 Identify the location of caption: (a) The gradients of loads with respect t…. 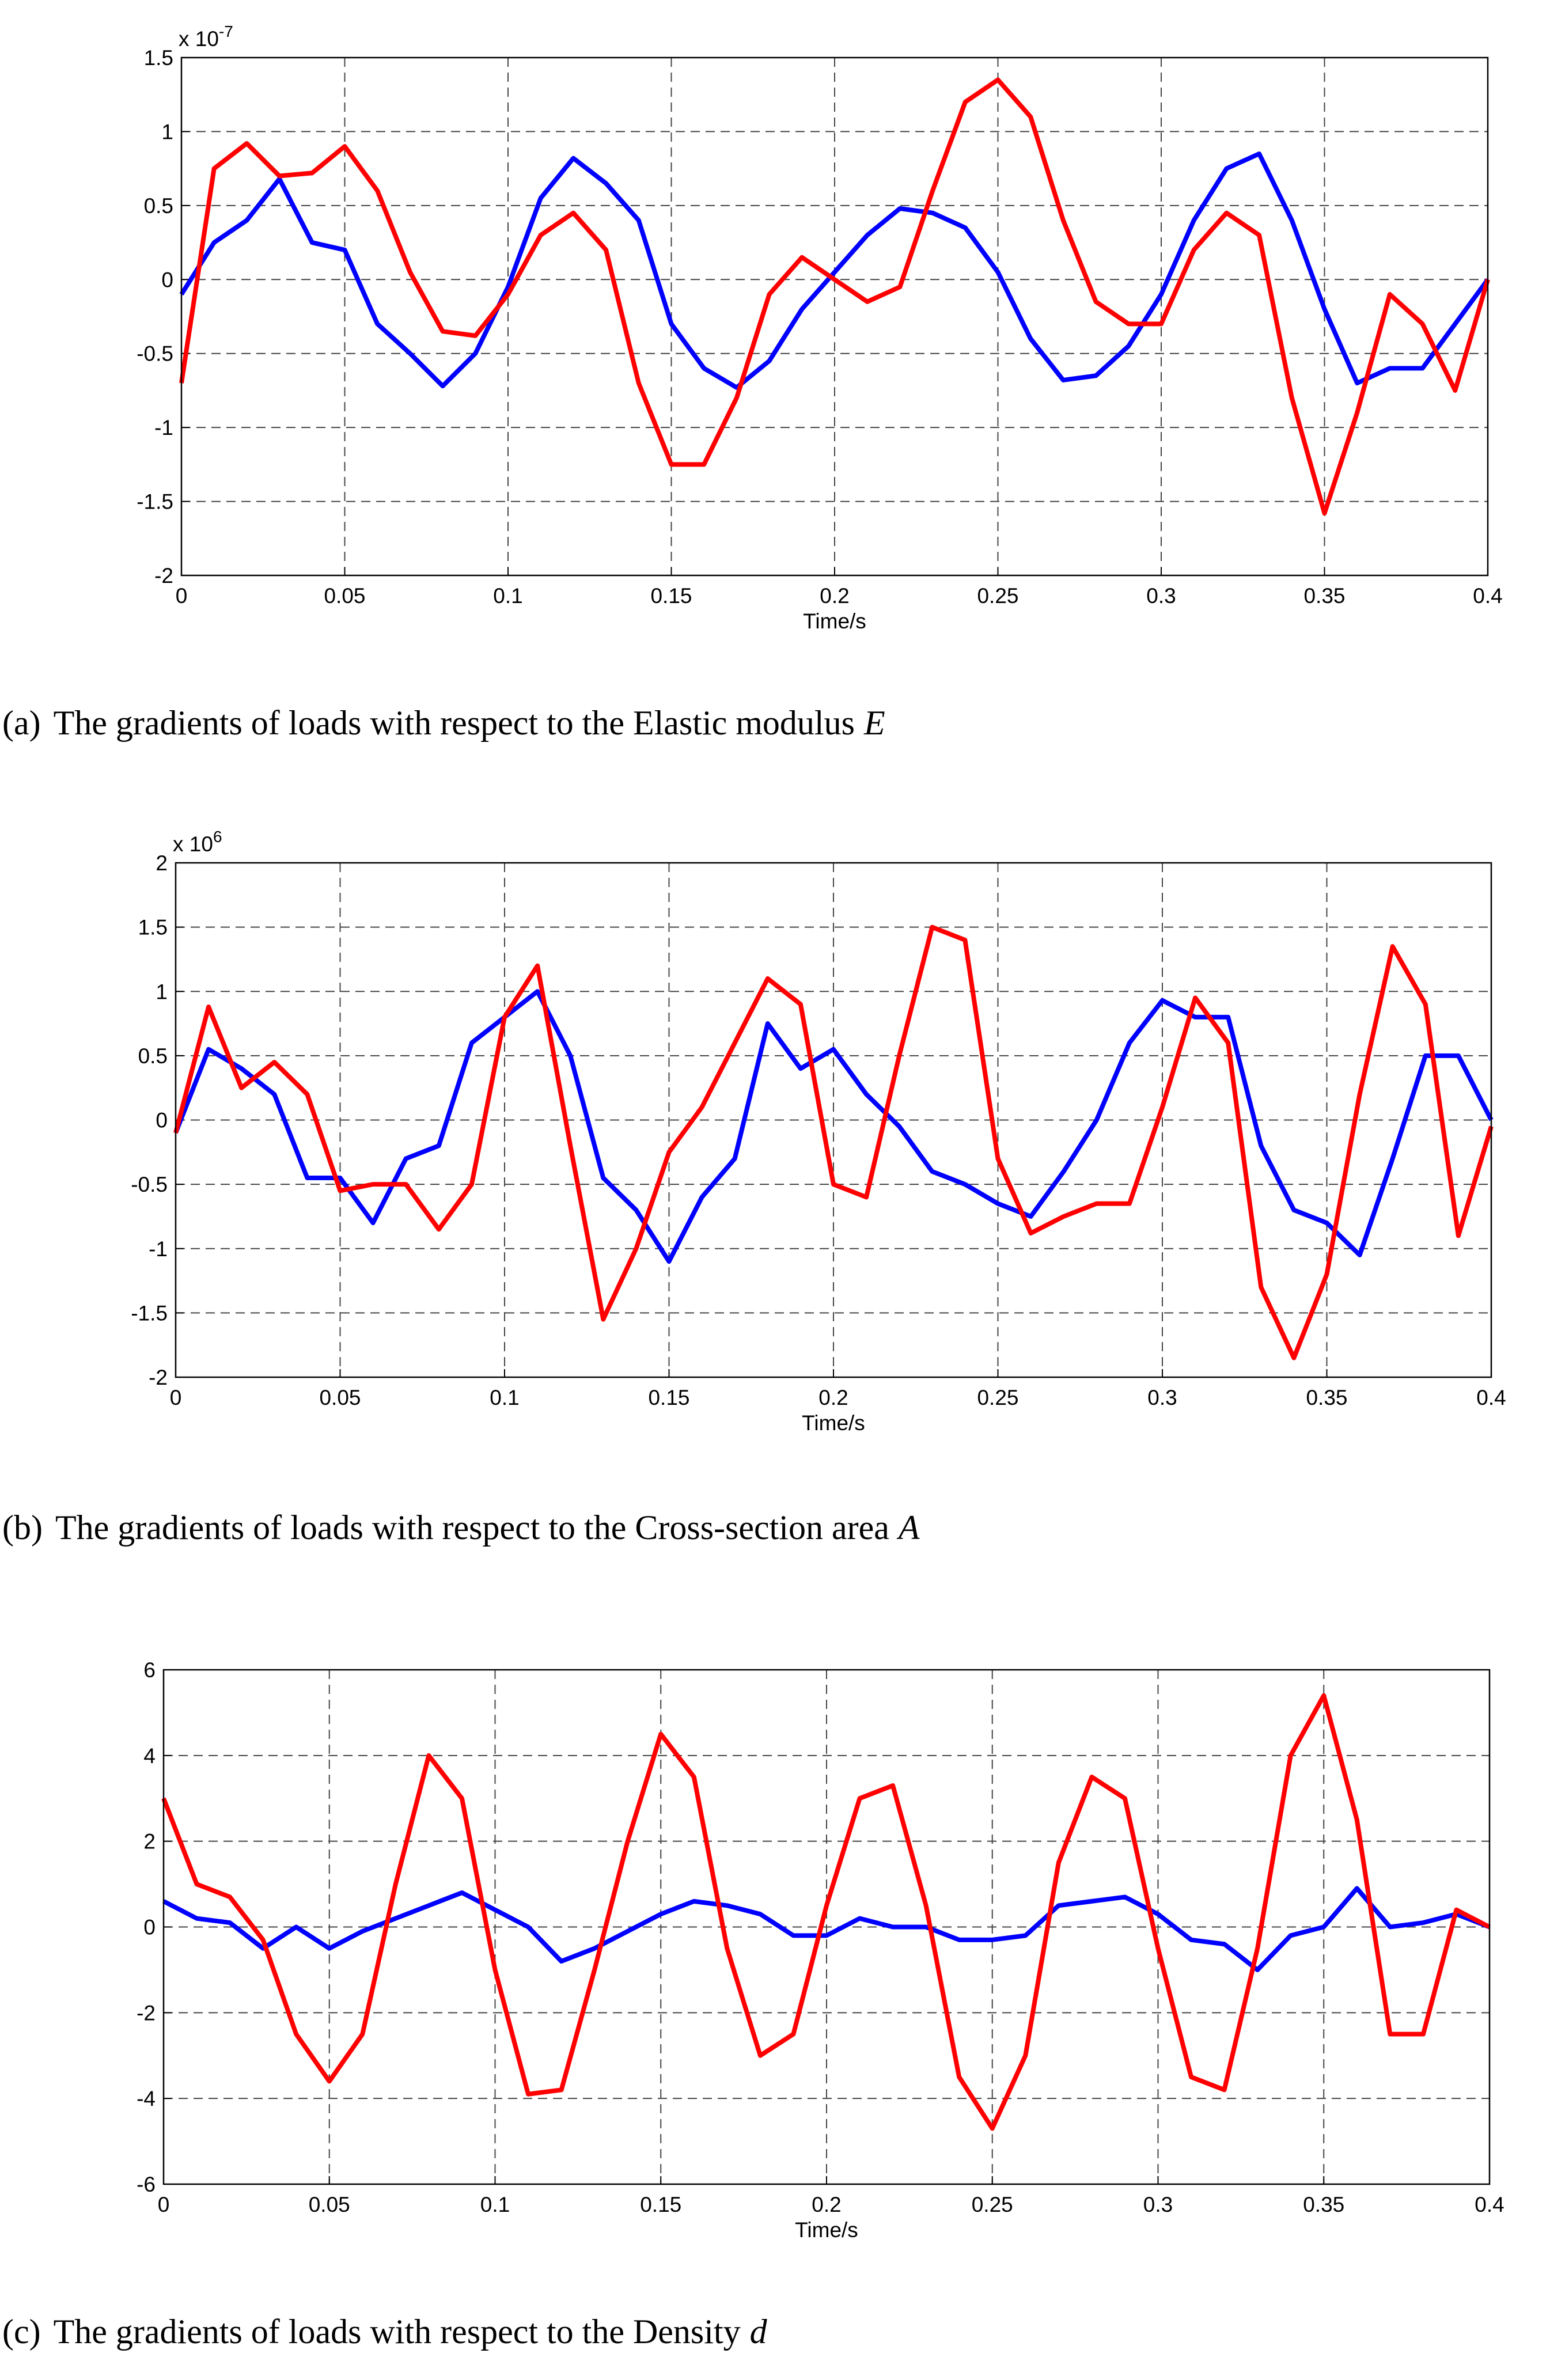
(443, 723).